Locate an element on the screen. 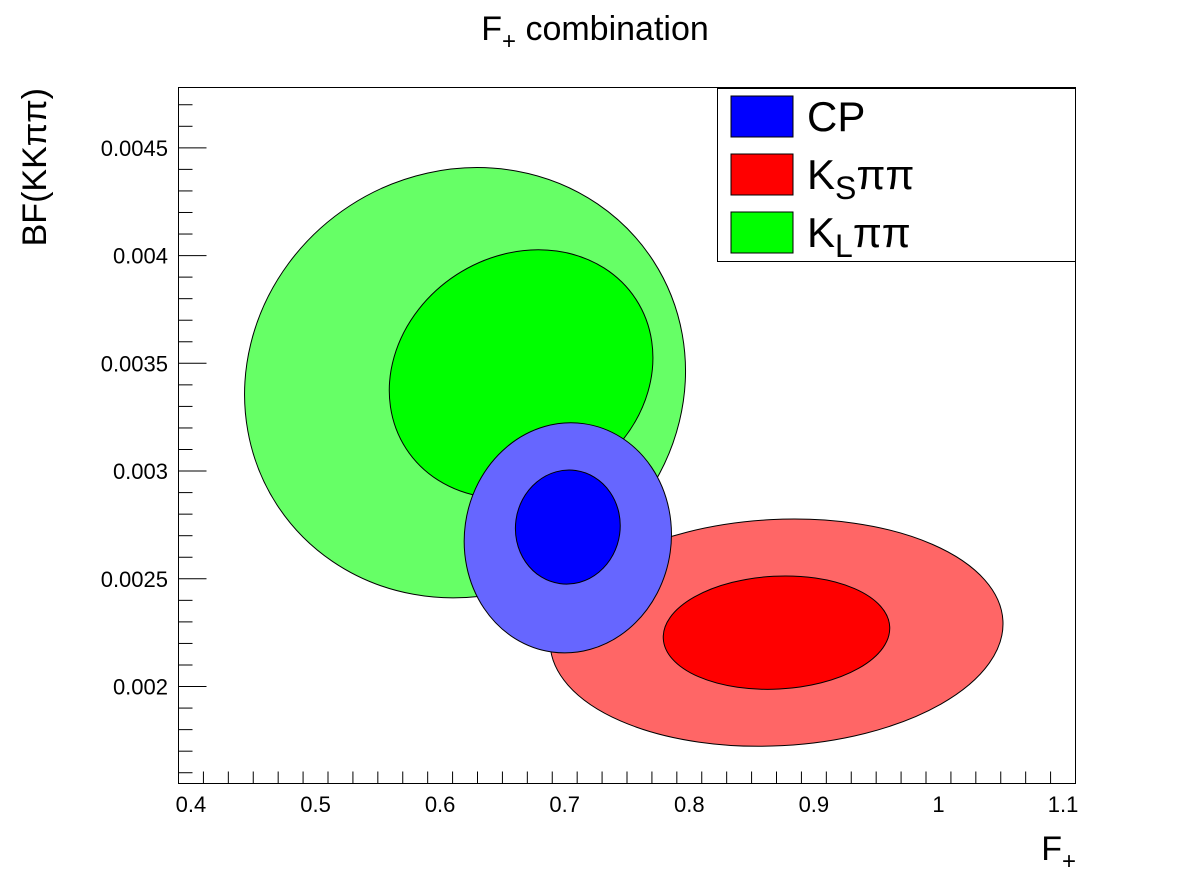 The image size is (1196, 872). y-tick-label: 0.0045 is located at coordinates (134, 148).